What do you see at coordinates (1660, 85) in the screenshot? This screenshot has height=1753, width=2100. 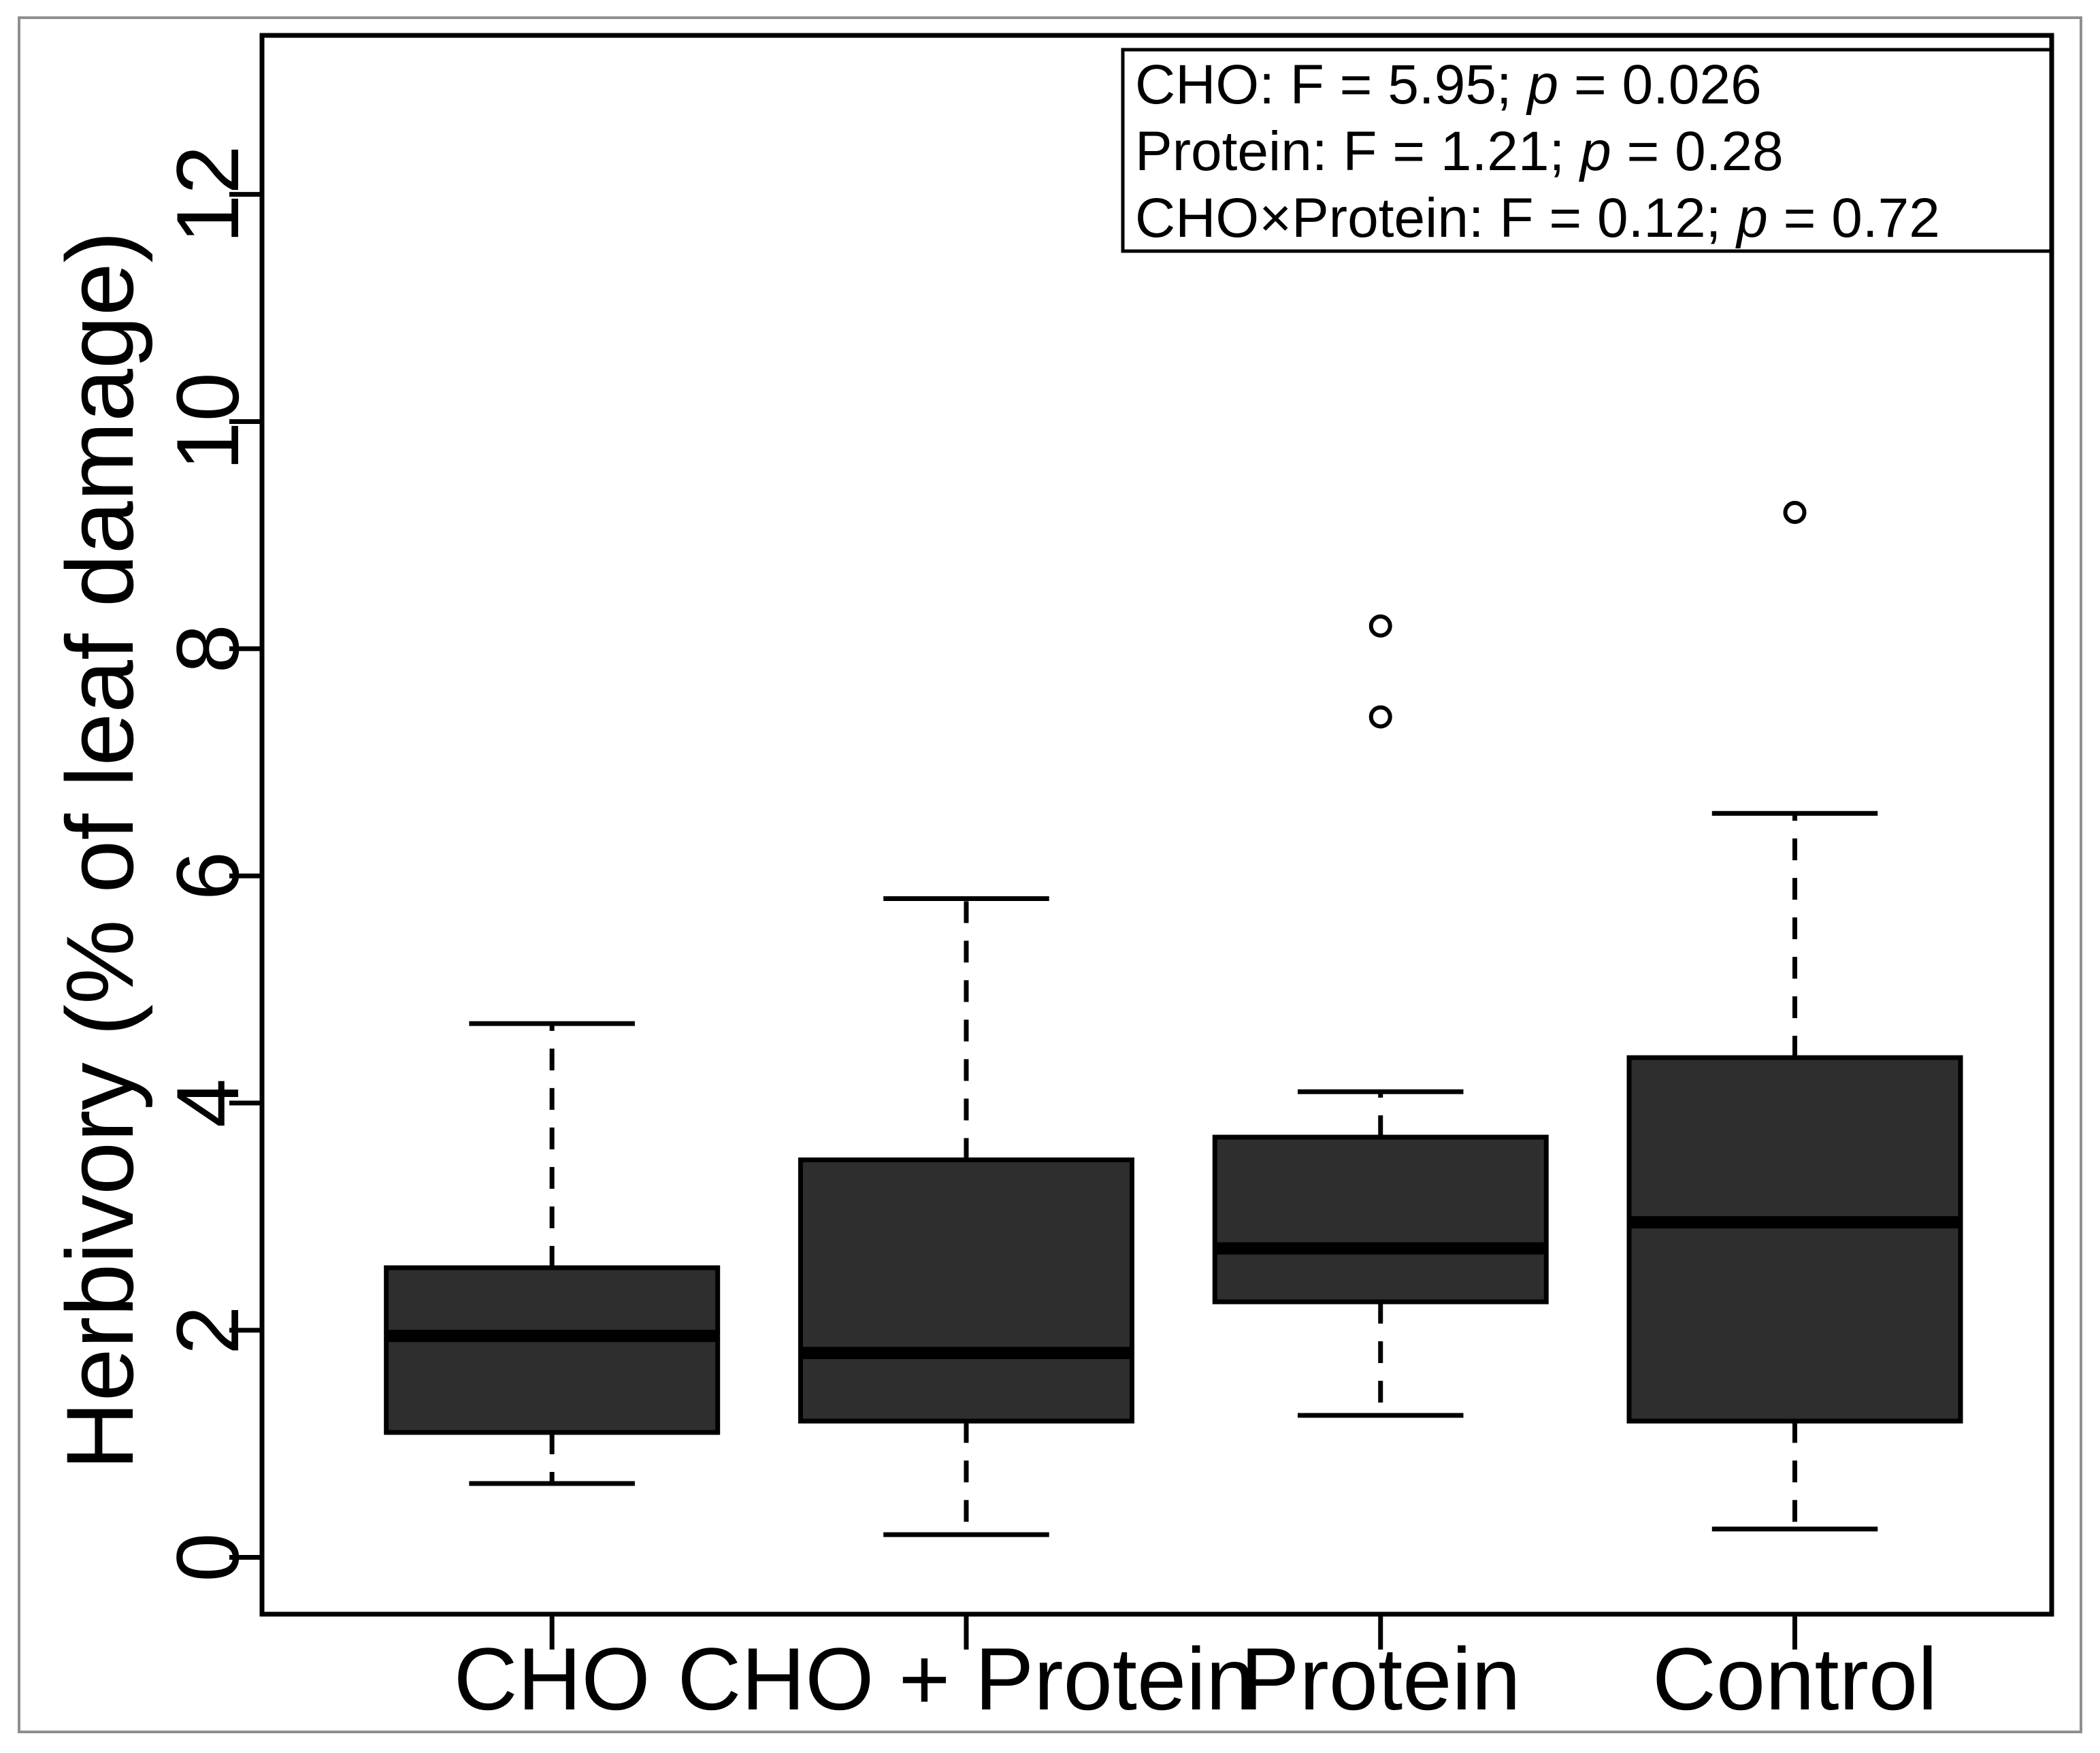 I see `stats-line-value: = 0.026` at bounding box center [1660, 85].